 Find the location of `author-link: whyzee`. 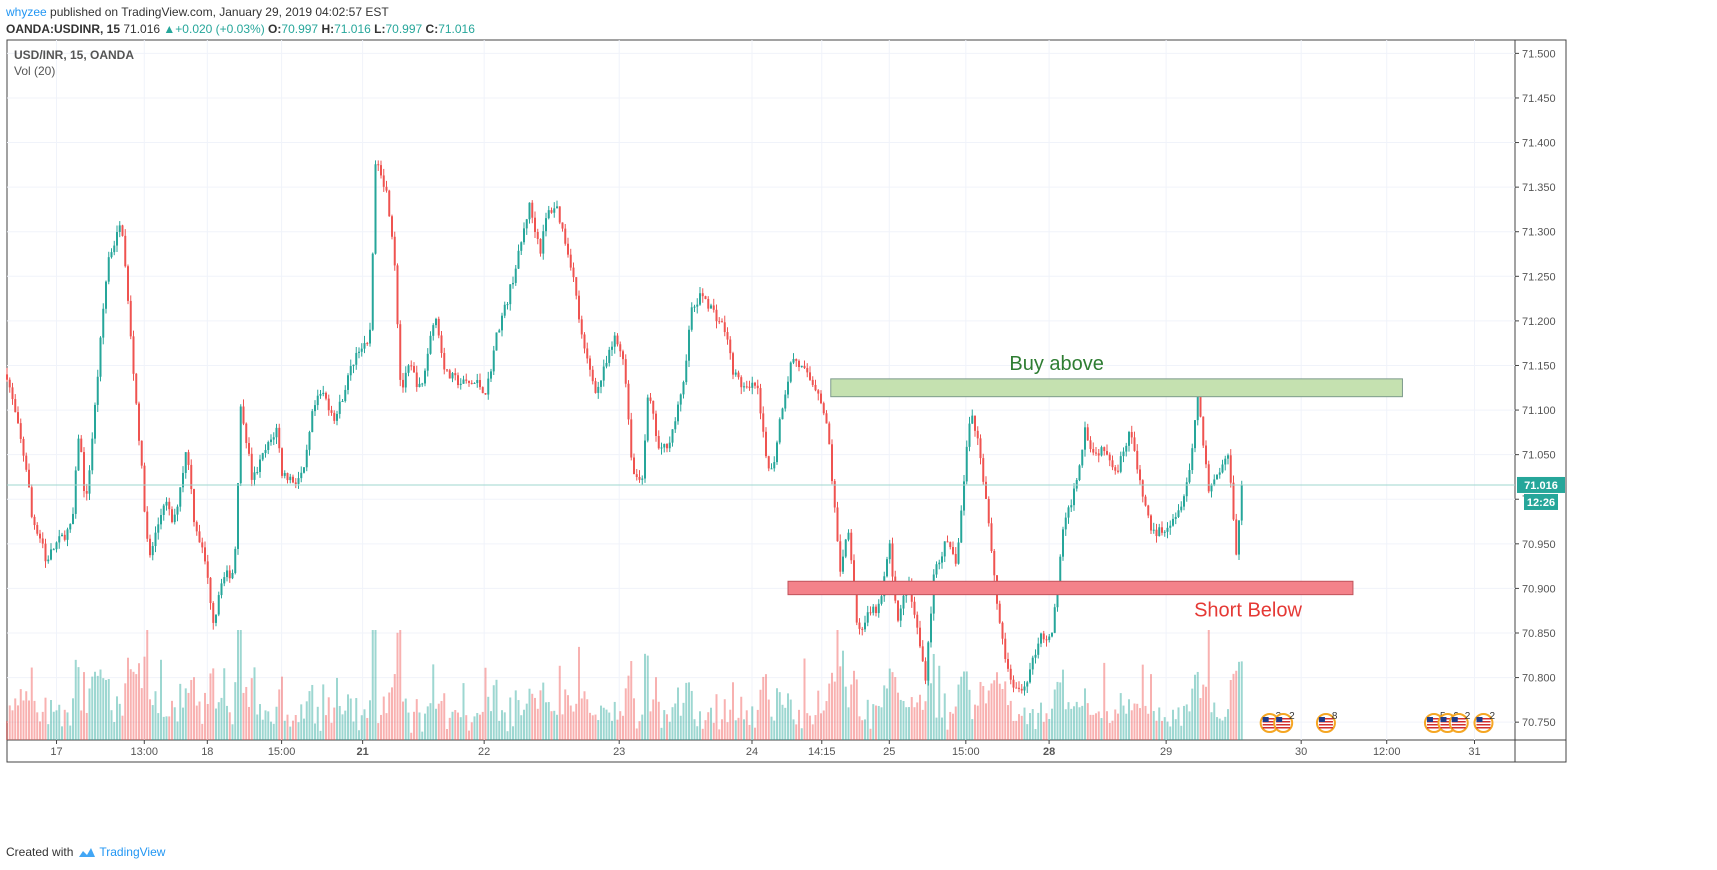

author-link: whyzee is located at coordinates (26, 12).